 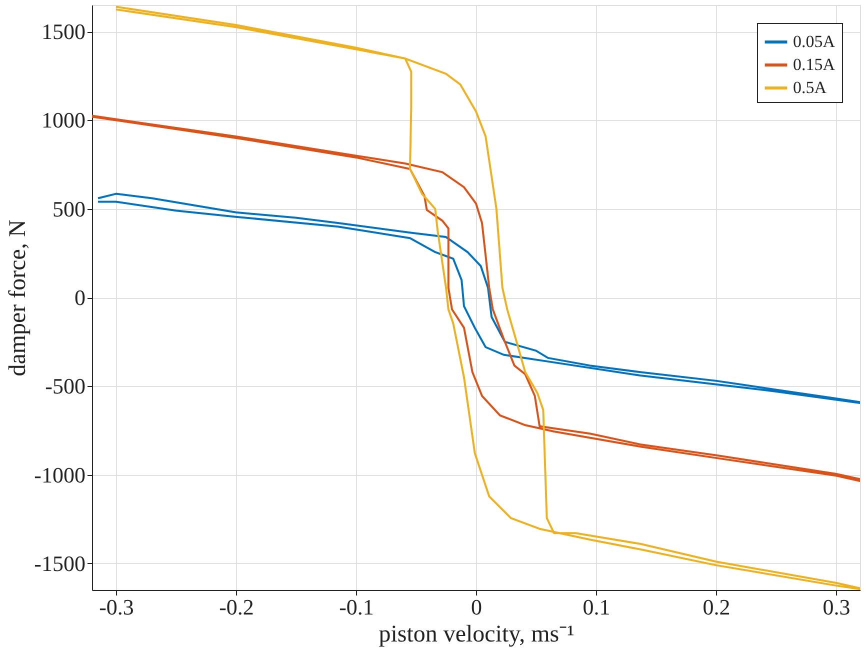 What do you see at coordinates (64, 31) in the screenshot?
I see `y-tick-label: 1500` at bounding box center [64, 31].